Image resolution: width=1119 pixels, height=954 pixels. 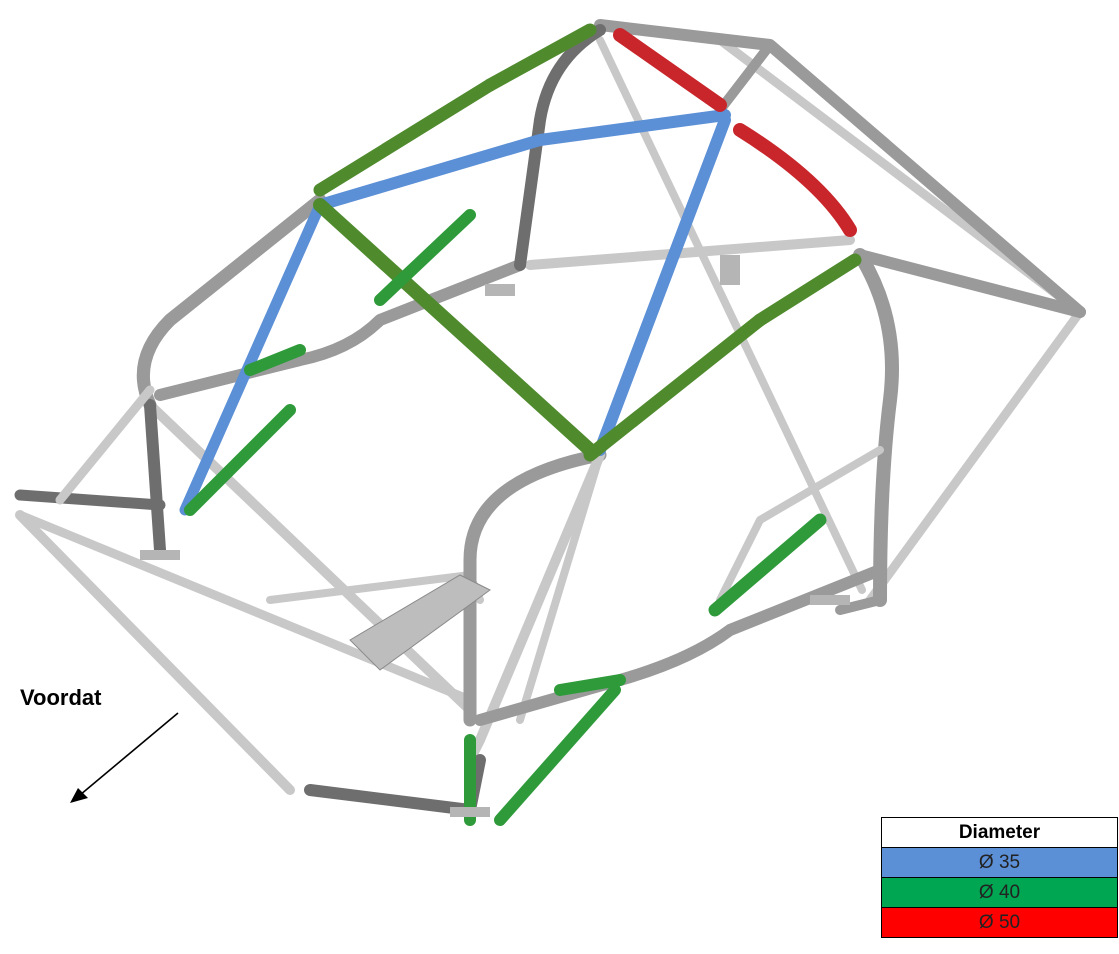 I want to click on legend-header: Diameter, so click(x=999, y=832).